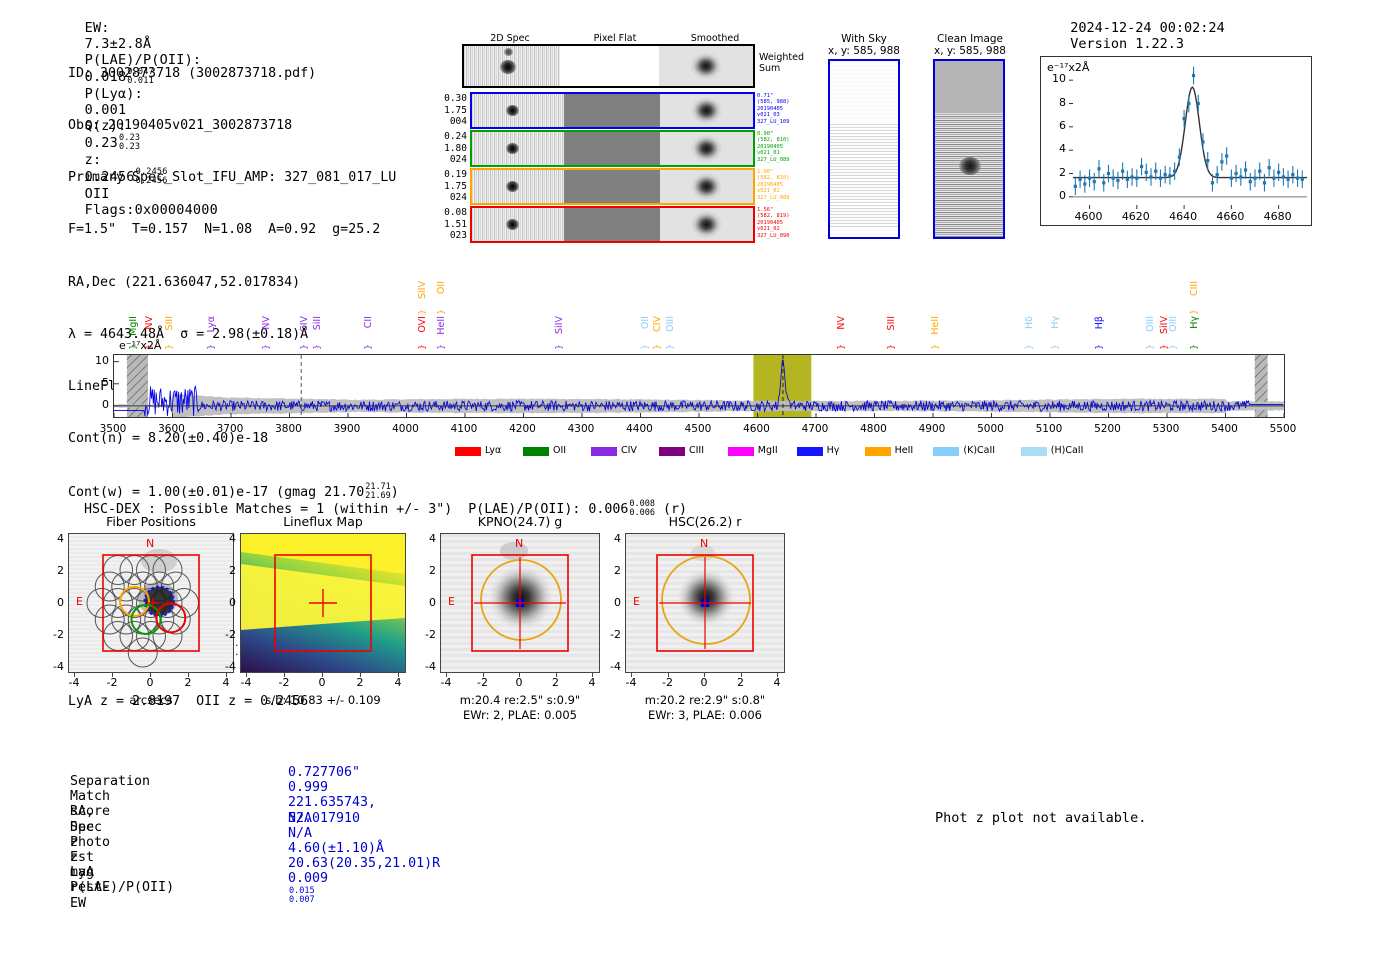  Describe the element at coordinates (151, 172) in the screenshot. I see `z-upper: 0.2456` at that location.